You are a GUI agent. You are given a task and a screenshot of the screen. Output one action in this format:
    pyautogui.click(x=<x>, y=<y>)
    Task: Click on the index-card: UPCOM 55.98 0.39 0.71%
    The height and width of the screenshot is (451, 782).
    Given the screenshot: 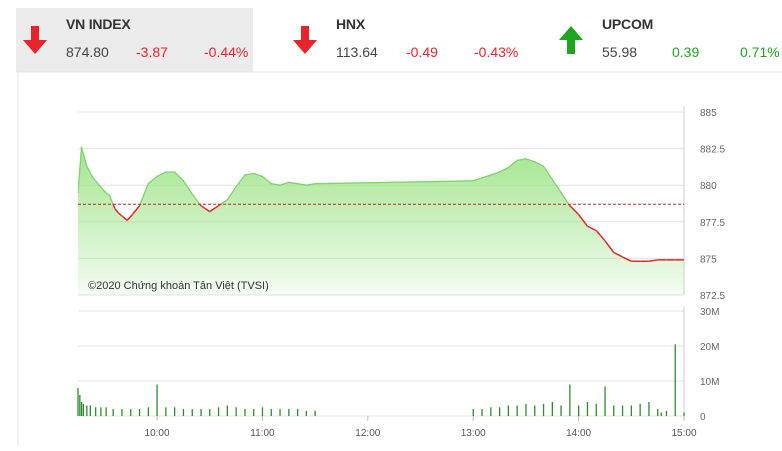 What is the action you would take?
    pyautogui.click(x=667, y=40)
    